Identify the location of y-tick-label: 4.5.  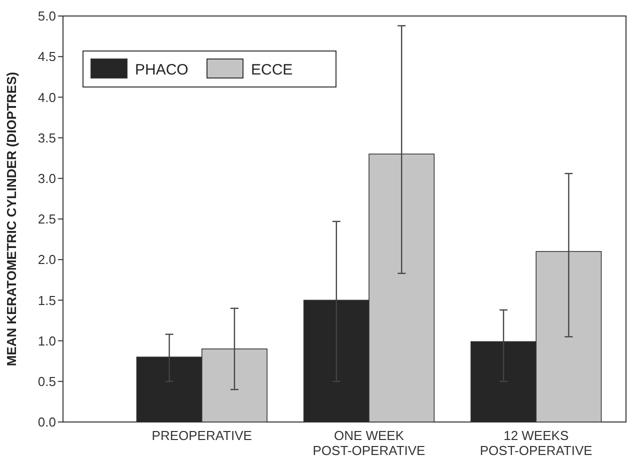
(47, 56).